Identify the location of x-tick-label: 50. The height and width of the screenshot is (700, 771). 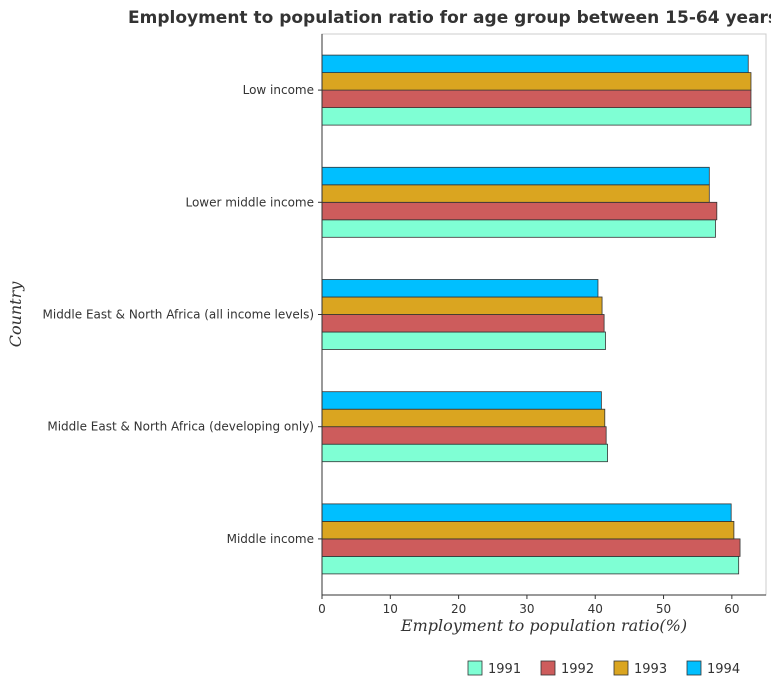
(663, 609).